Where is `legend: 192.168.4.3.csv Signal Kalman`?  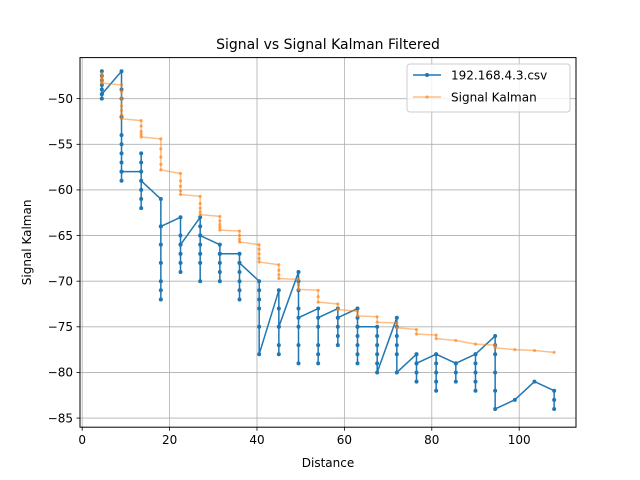 legend: 192.168.4.3.csv Signal Kalman is located at coordinates (488, 88).